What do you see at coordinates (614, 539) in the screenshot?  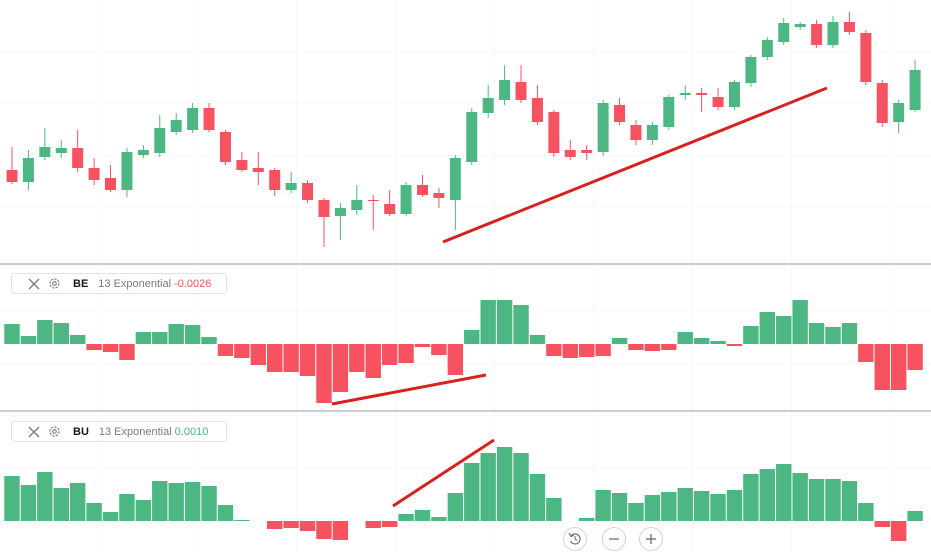 I see `zoom-out-button` at bounding box center [614, 539].